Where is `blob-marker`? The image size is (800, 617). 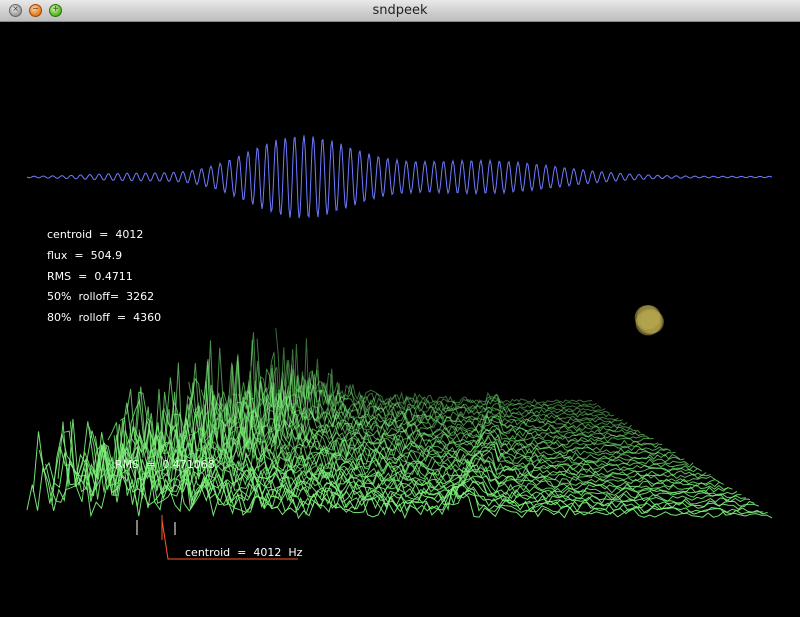
blob-marker is located at coordinates (649, 320).